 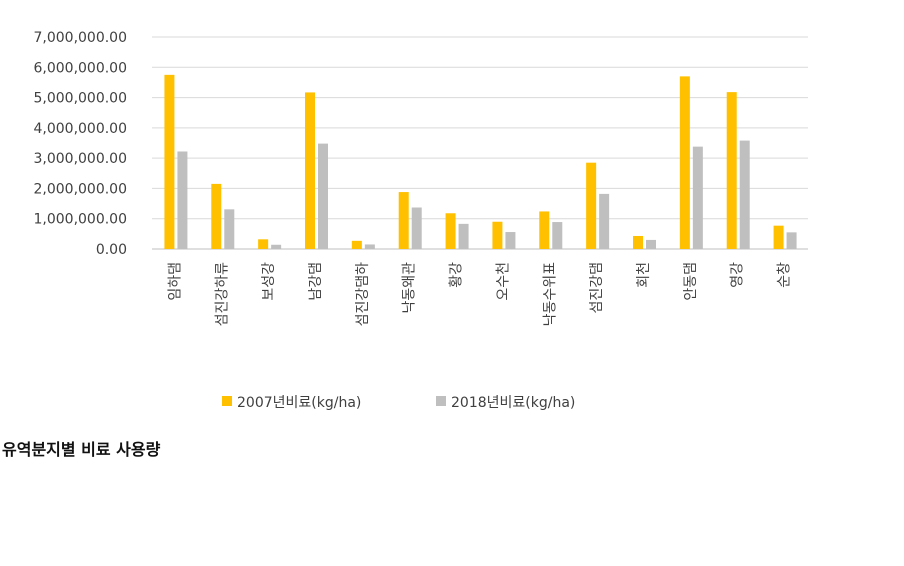 What do you see at coordinates (175, 281) in the screenshot?
I see `x-category-label: 임하댐` at bounding box center [175, 281].